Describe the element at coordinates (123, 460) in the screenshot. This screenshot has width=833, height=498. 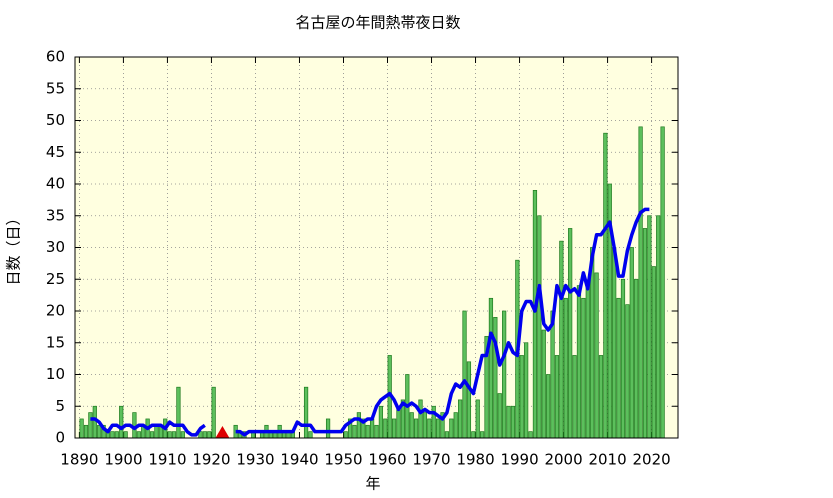
I see `x-tick-label: 1900` at that location.